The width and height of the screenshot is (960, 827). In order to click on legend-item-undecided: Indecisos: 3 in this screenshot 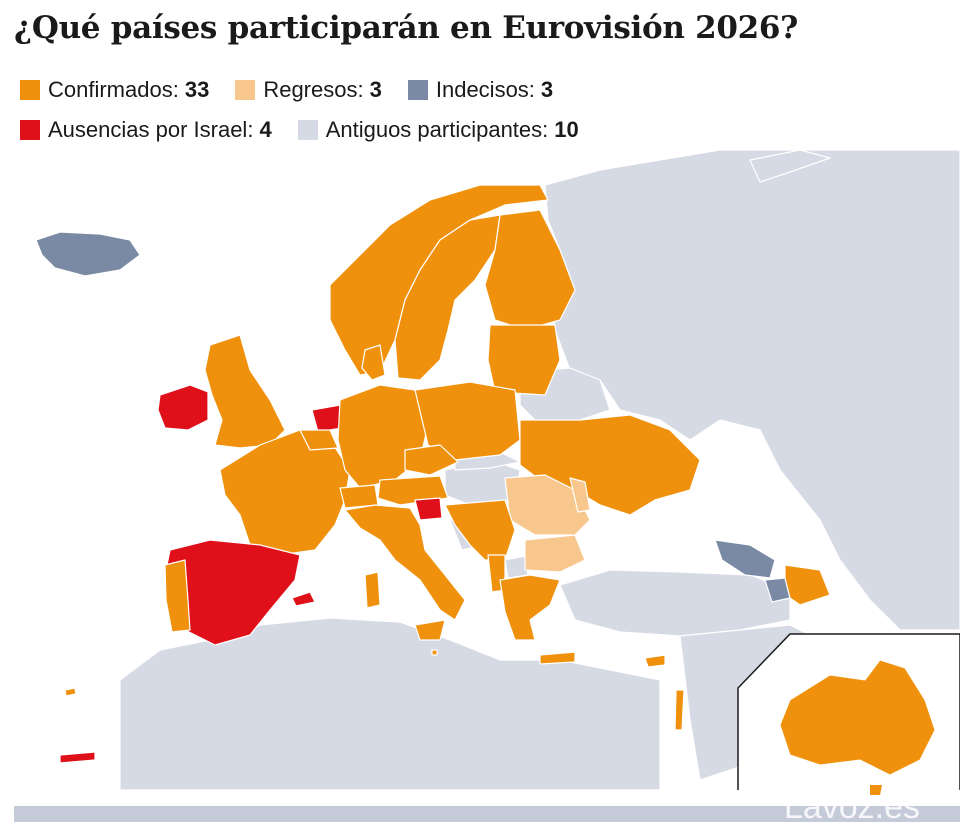, I will do `click(480, 90)`.